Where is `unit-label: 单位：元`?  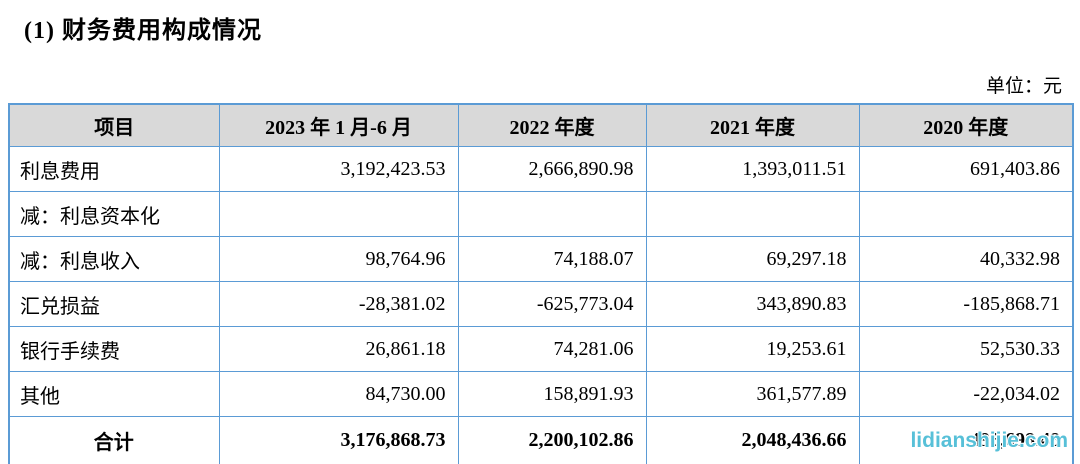 unit-label: 单位：元 is located at coordinates (1023, 86).